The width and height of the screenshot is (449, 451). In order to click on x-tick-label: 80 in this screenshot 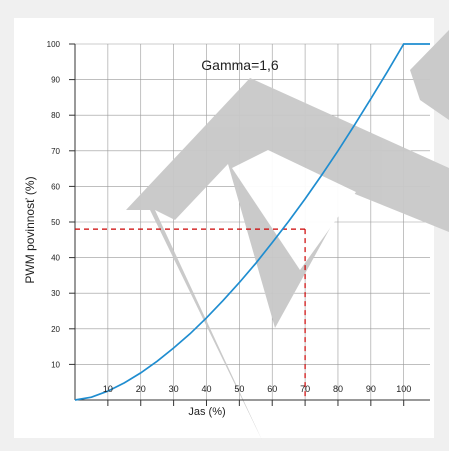, I will do `click(338, 389)`.